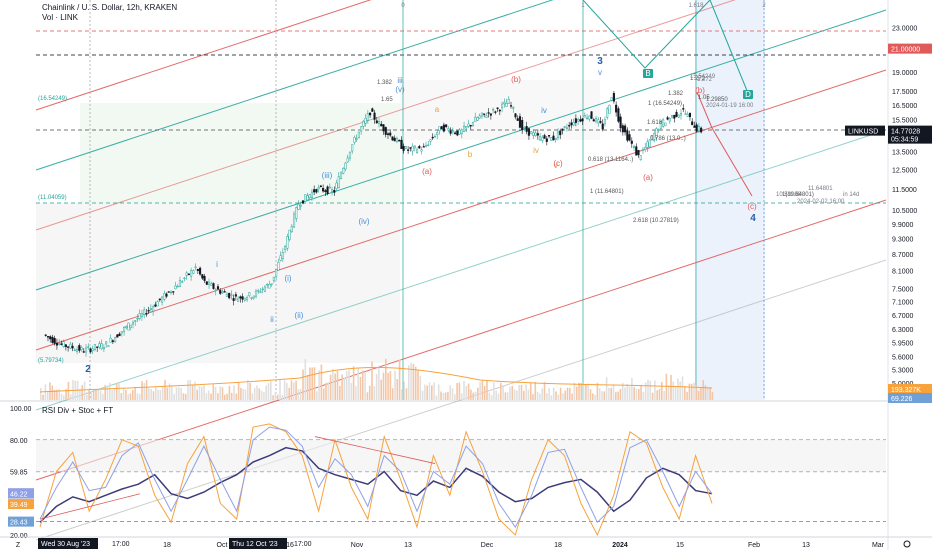 This screenshot has width=932, height=555. I want to click on settings-icon, so click(907, 544).